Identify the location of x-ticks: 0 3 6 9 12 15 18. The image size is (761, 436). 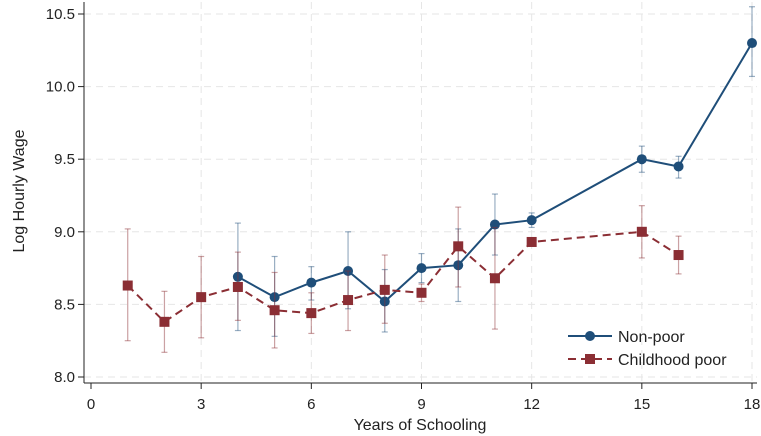
(424, 398).